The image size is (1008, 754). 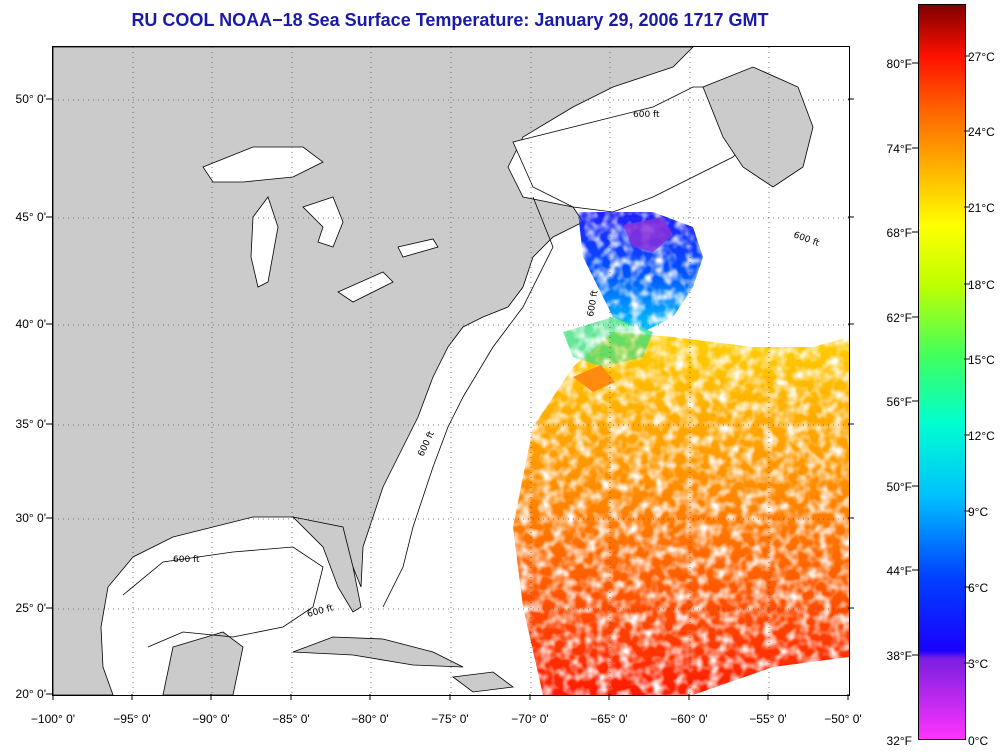 I want to click on colorbar-celsius-label: 21°C, so click(x=981, y=208).